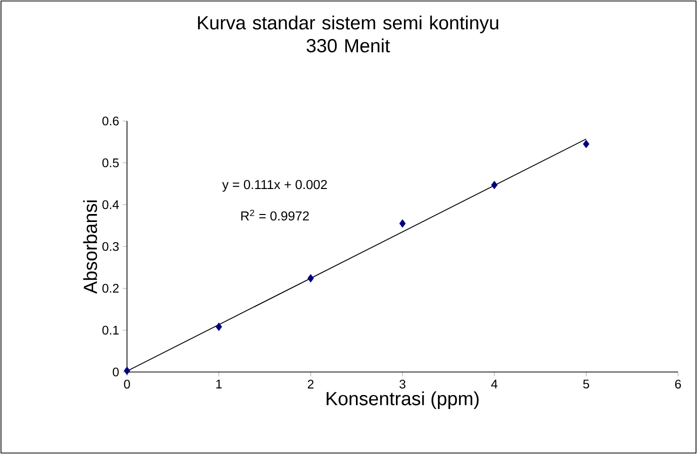 The width and height of the screenshot is (697, 454). What do you see at coordinates (219, 384) in the screenshot?
I see `x-tick-label: 1` at bounding box center [219, 384].